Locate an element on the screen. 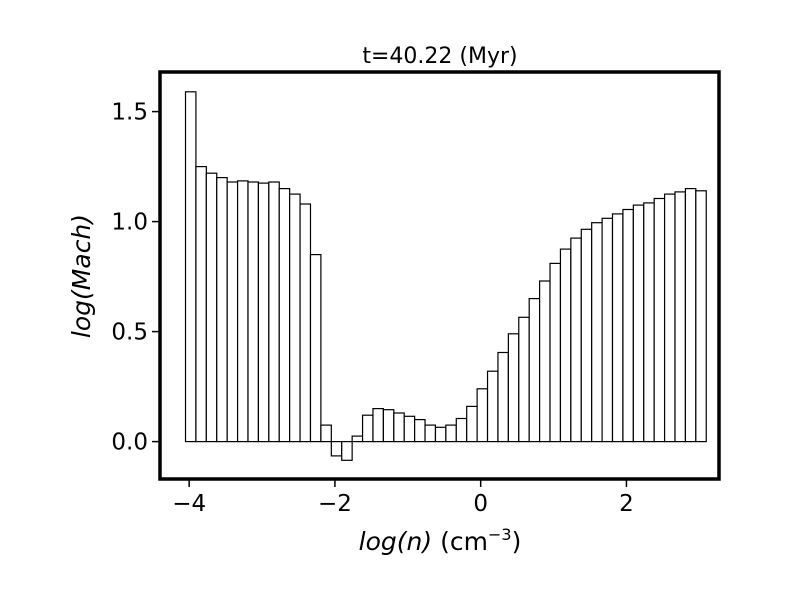 The image size is (800, 600). x-axis-title: log(n) (cm−3) is located at coordinates (440, 540).